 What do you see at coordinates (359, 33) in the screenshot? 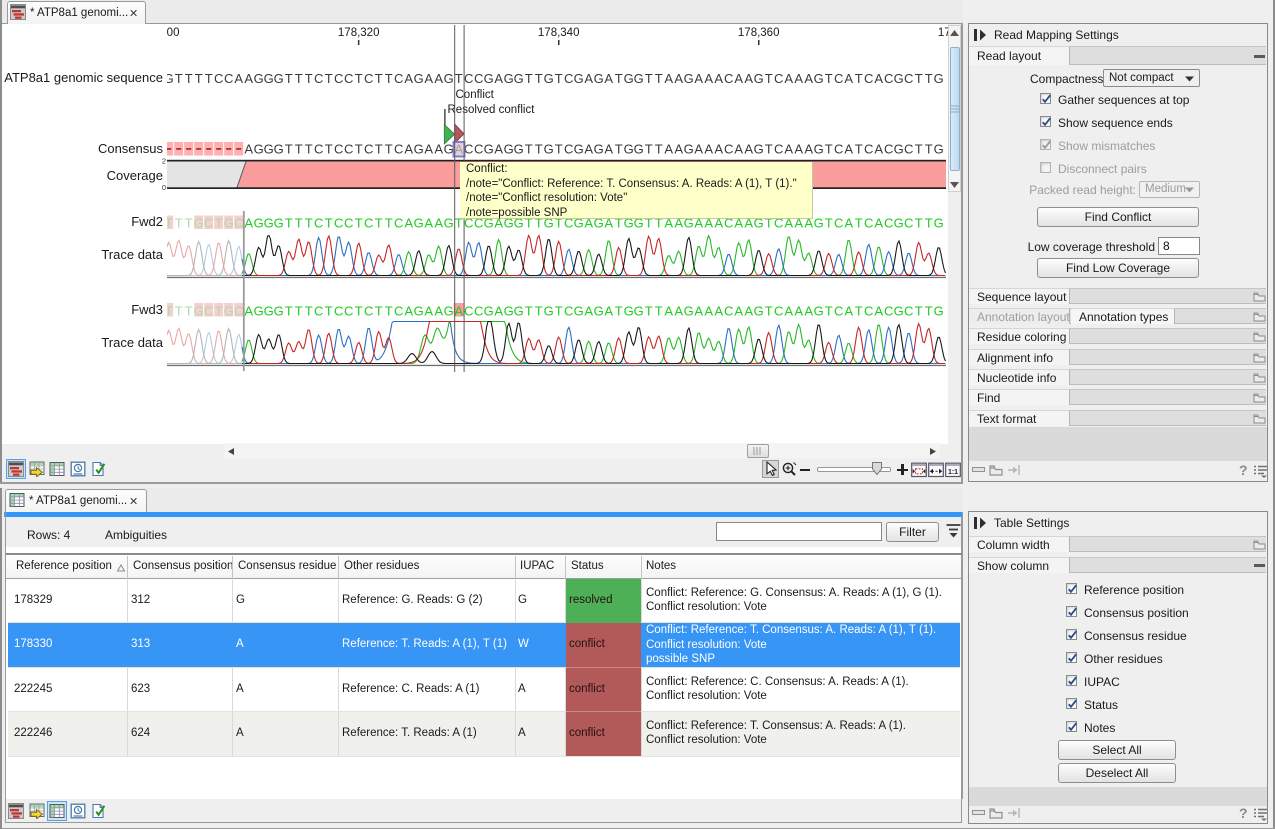
I see `svg-text: 178,320` at bounding box center [359, 33].